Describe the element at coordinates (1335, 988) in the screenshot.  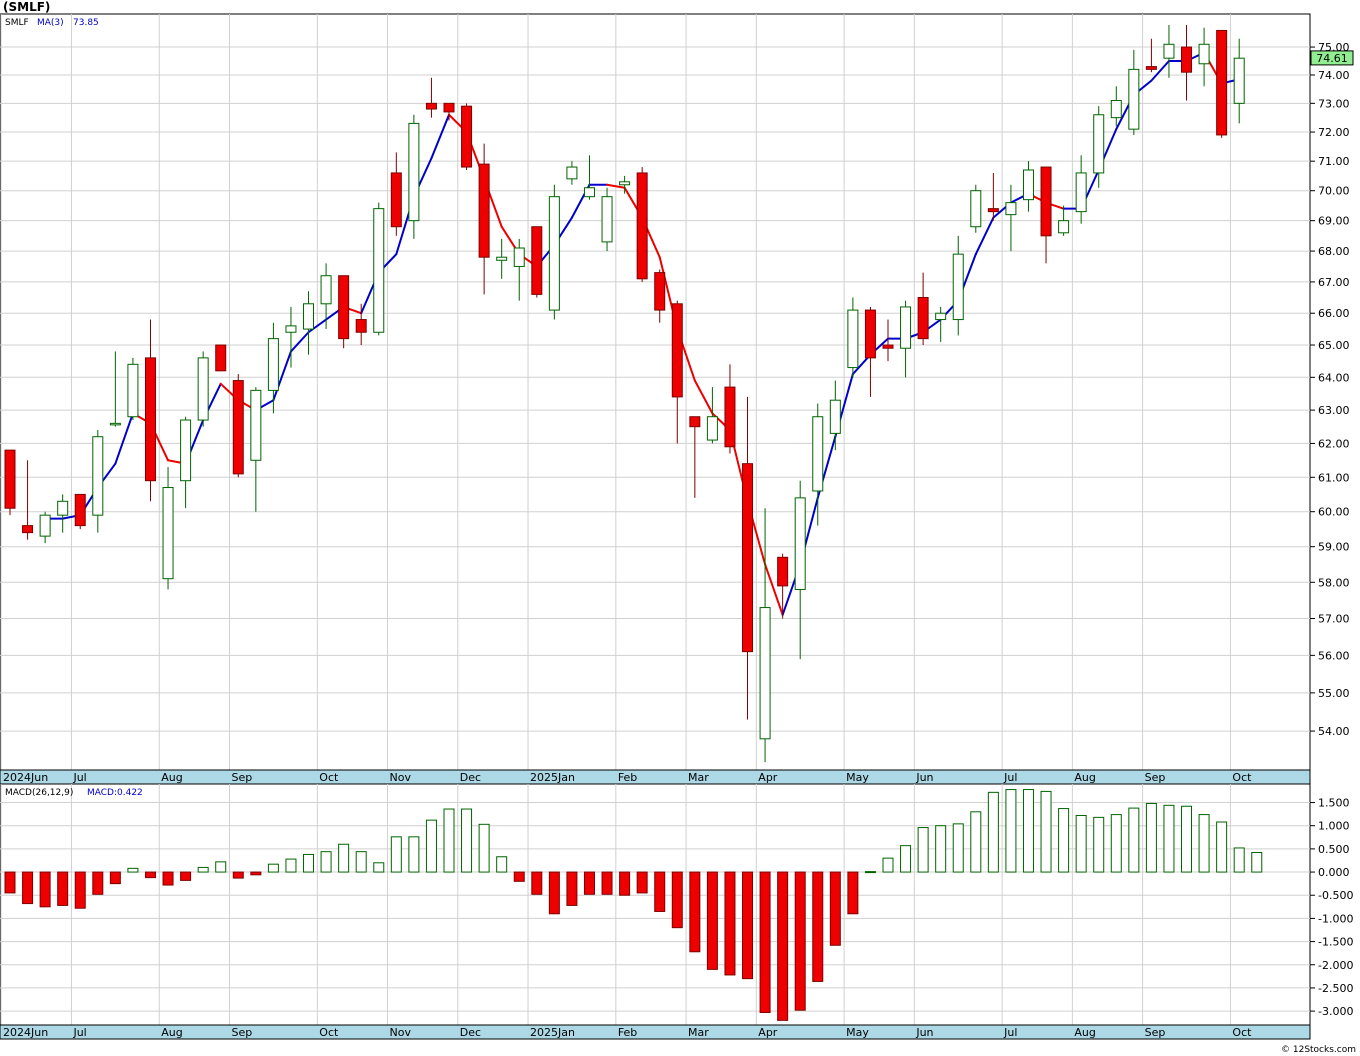
I see `macd-y-tick-label: -2.500` at that location.